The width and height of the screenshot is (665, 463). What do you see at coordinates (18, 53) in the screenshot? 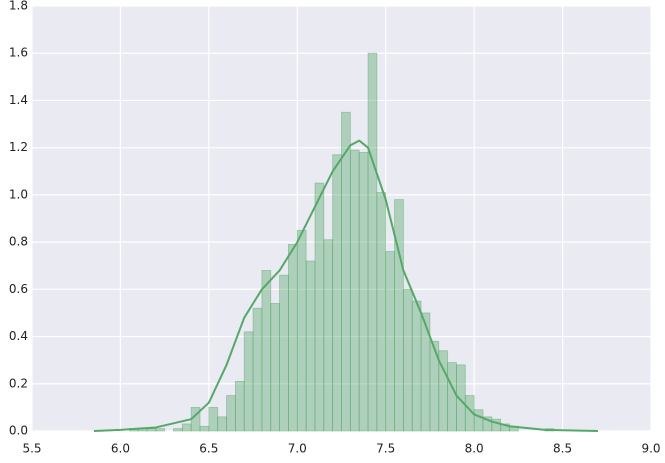
I see `y-tick-label: 1.6` at bounding box center [18, 53].